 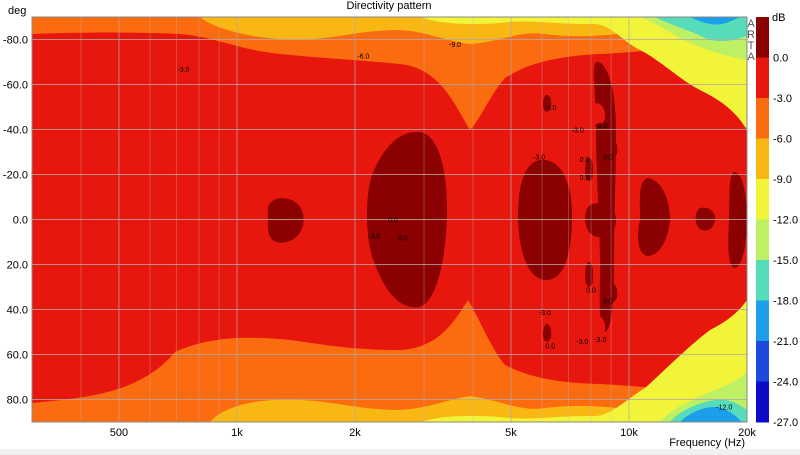 I want to click on y-tick-label: -40.0, so click(x=15, y=131).